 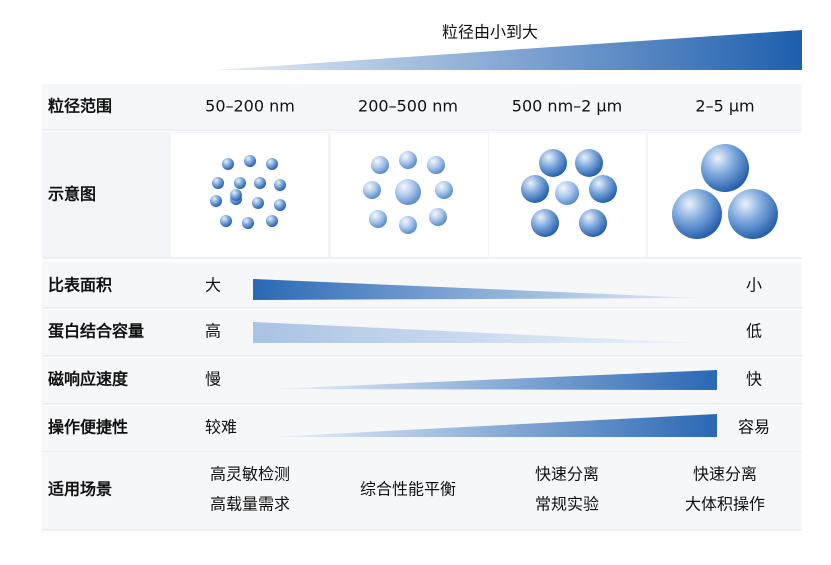 I want to click on trend-end: 快, so click(x=754, y=379).